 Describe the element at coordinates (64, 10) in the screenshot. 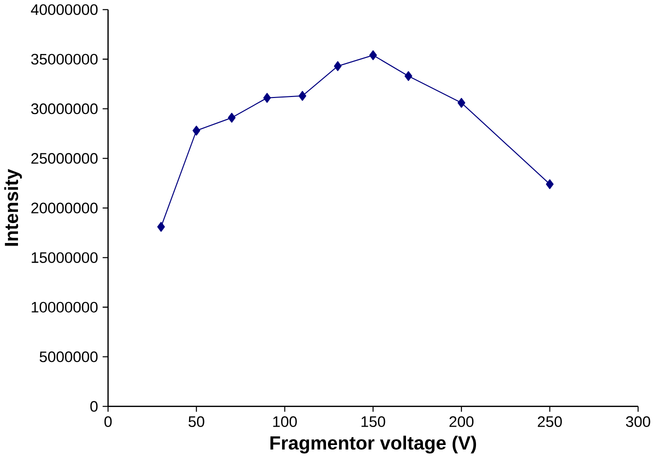

I see `y-tick-label: 40000000` at that location.